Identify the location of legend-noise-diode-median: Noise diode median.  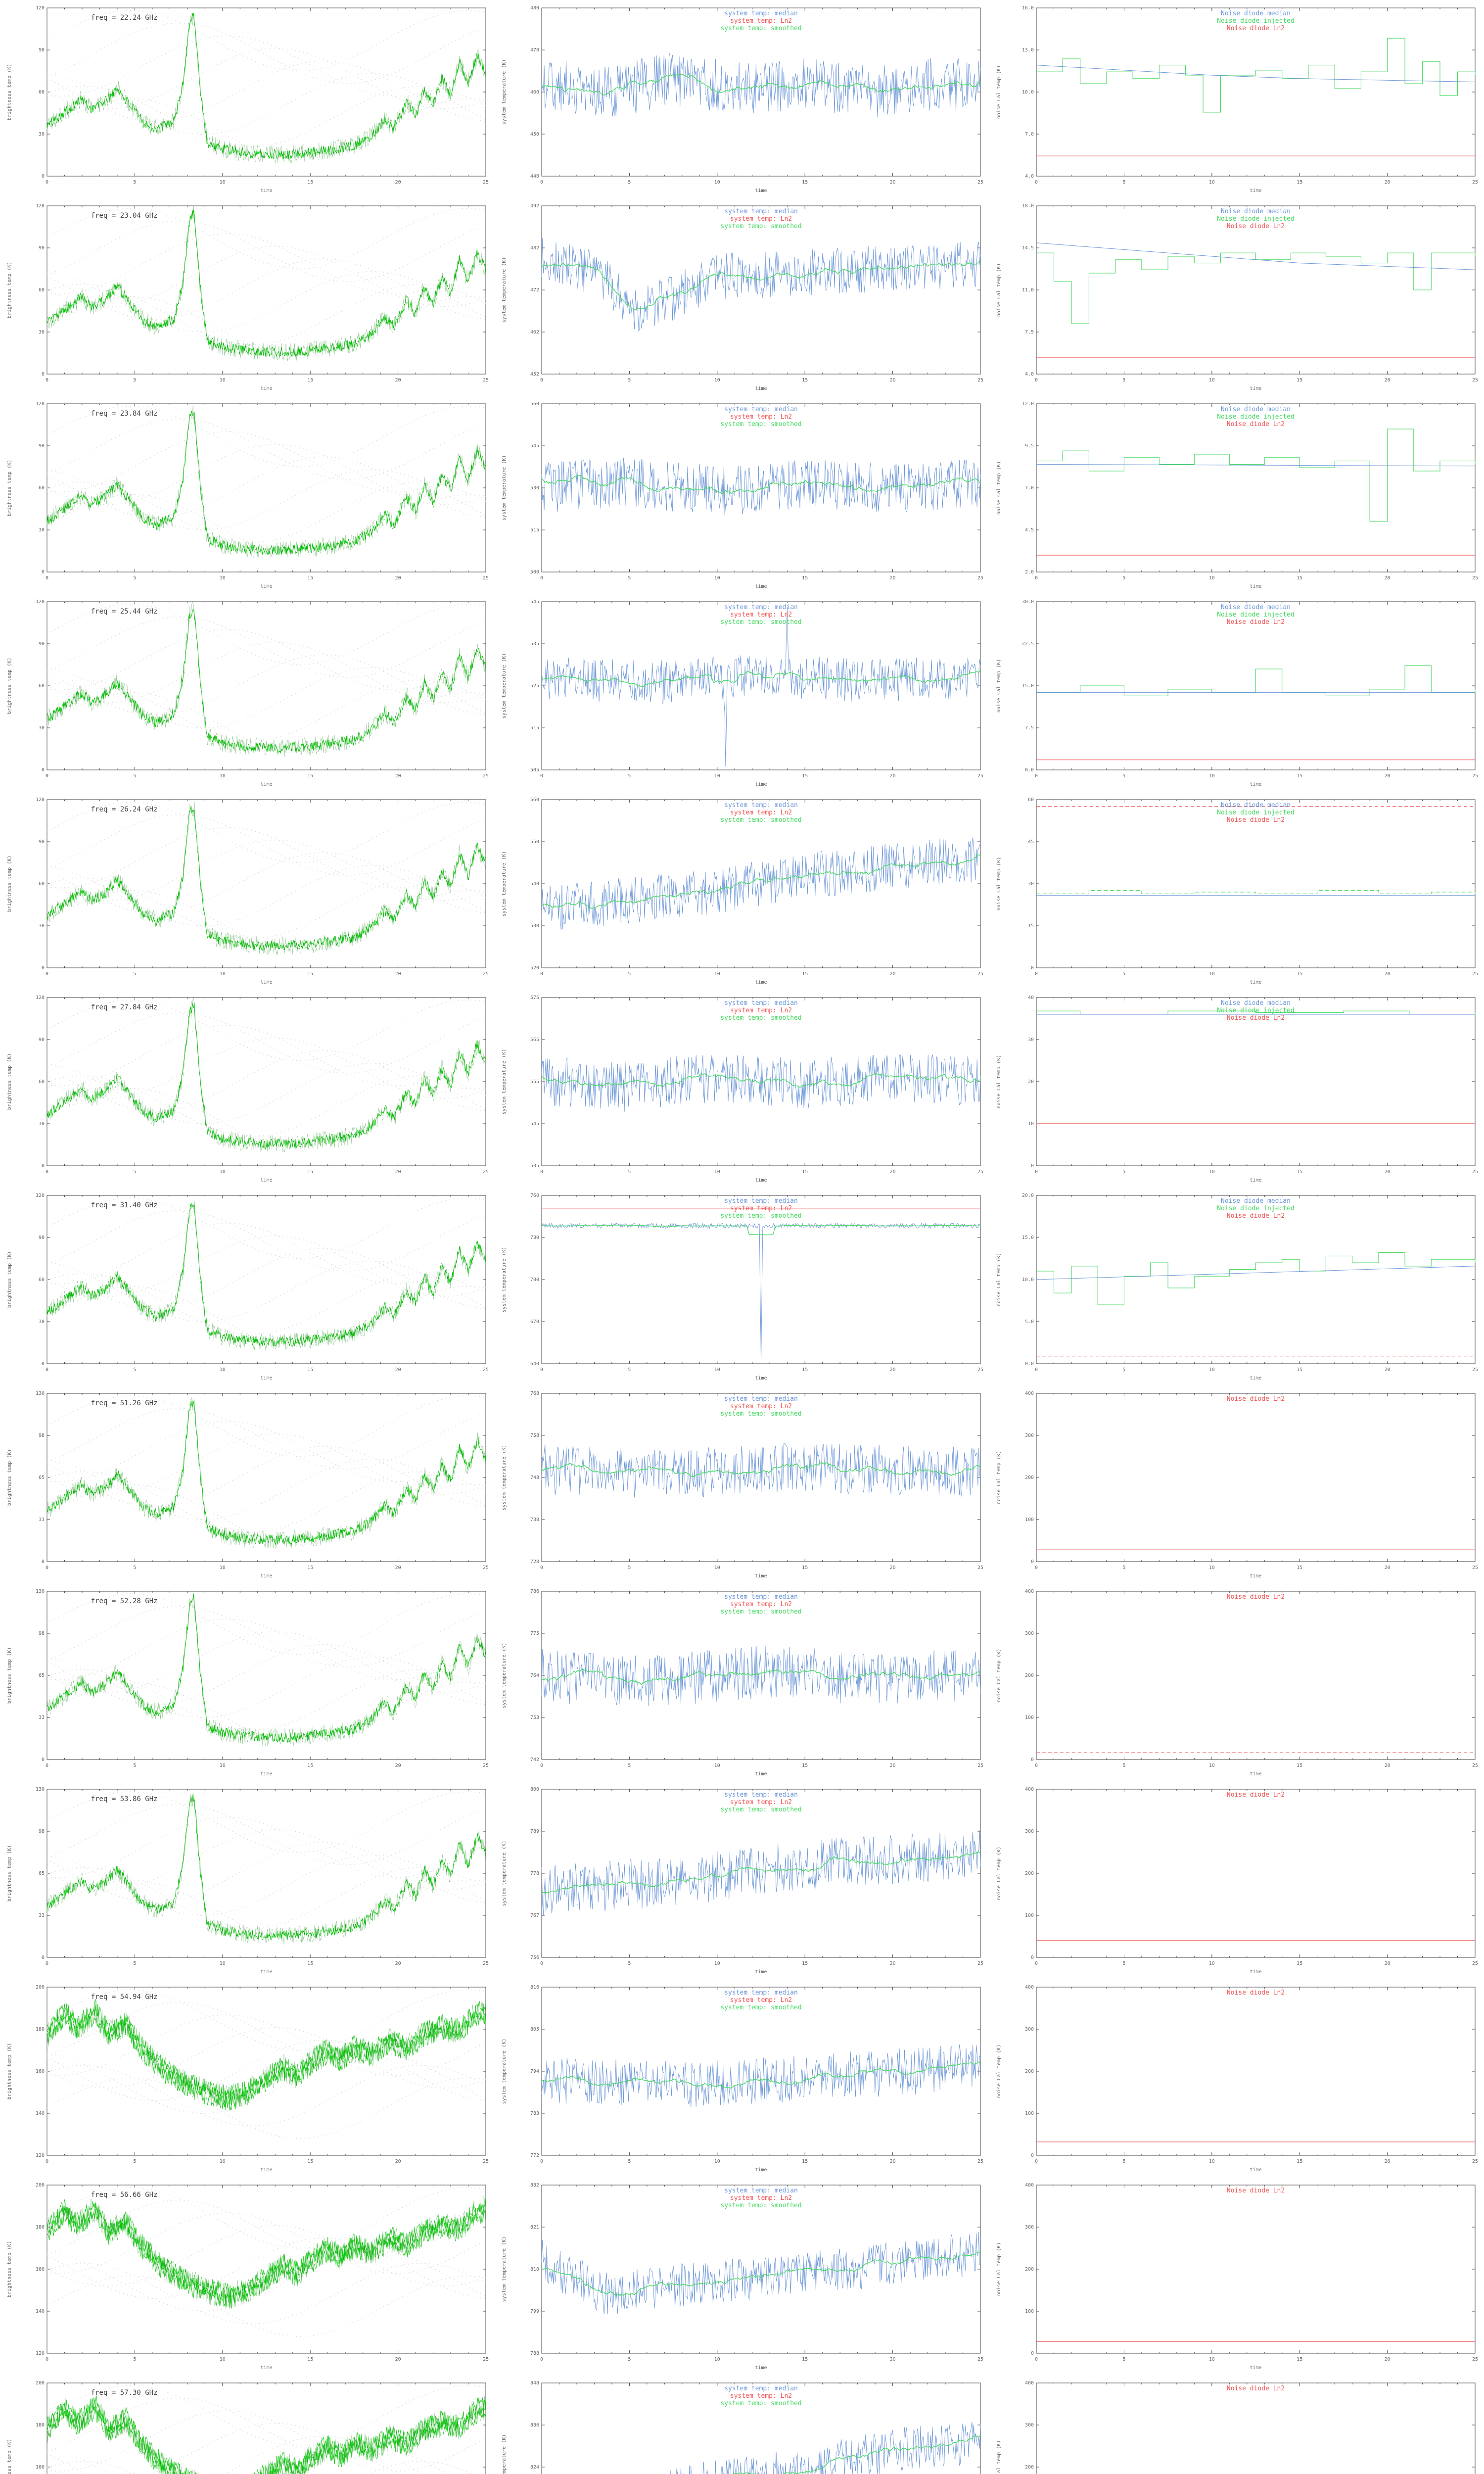
(1256, 1003).